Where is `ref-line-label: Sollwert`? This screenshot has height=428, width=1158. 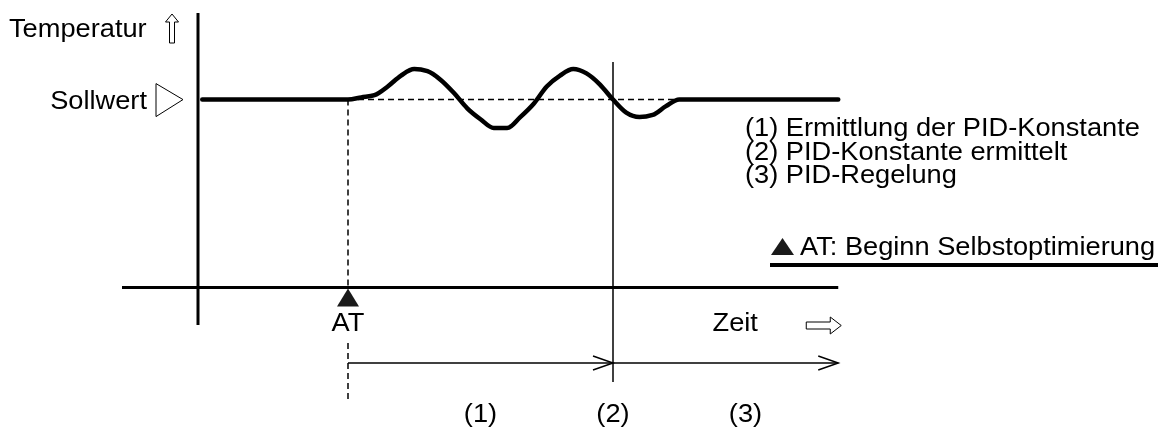
ref-line-label: Sollwert is located at coordinates (99, 100).